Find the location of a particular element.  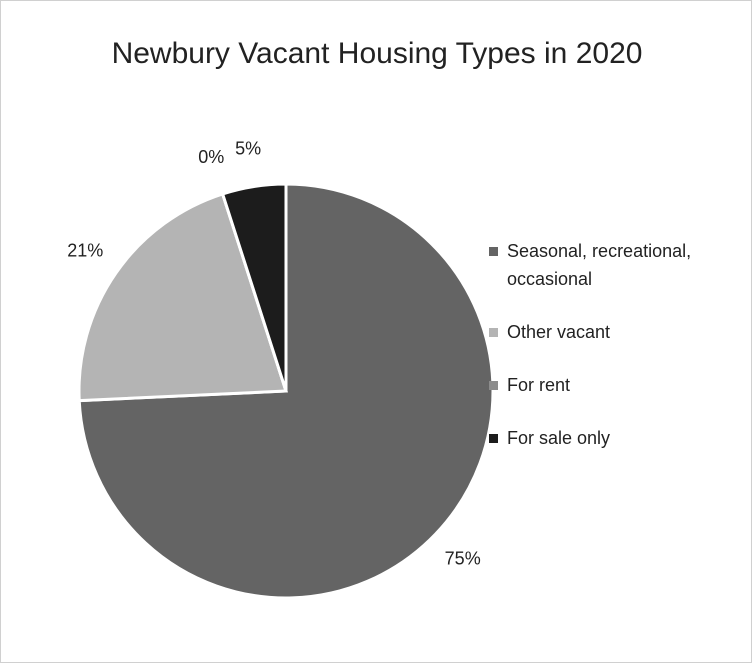

data-label: 5% is located at coordinates (248, 148).